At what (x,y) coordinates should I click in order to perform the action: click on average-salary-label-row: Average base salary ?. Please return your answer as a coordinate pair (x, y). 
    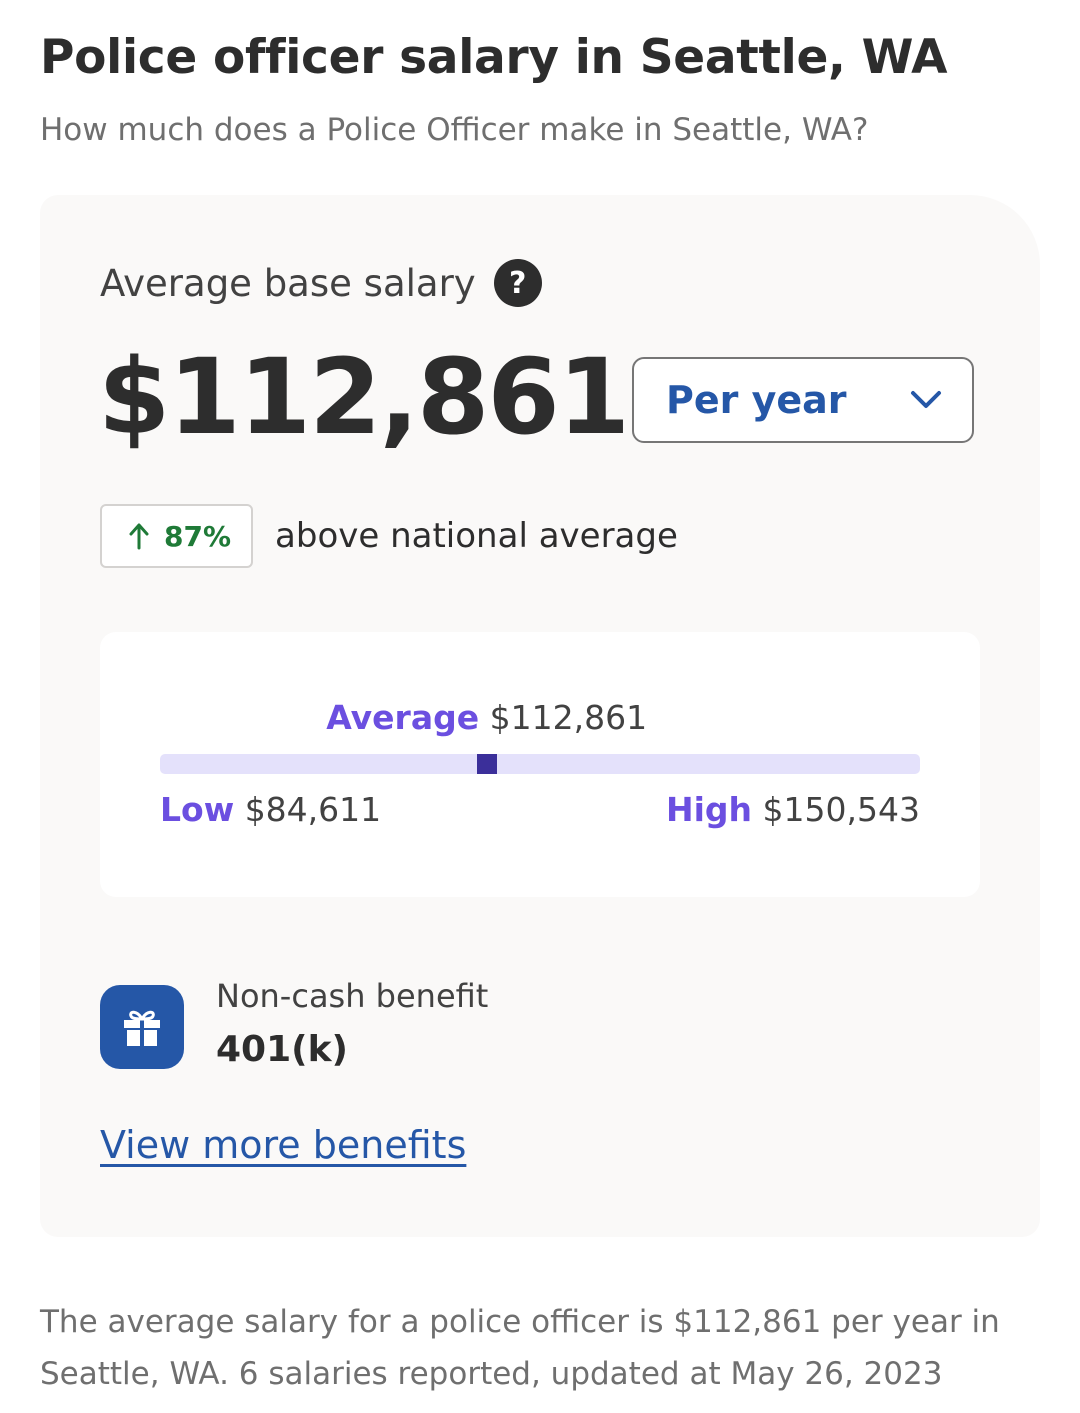
    Looking at the image, I should click on (321, 283).